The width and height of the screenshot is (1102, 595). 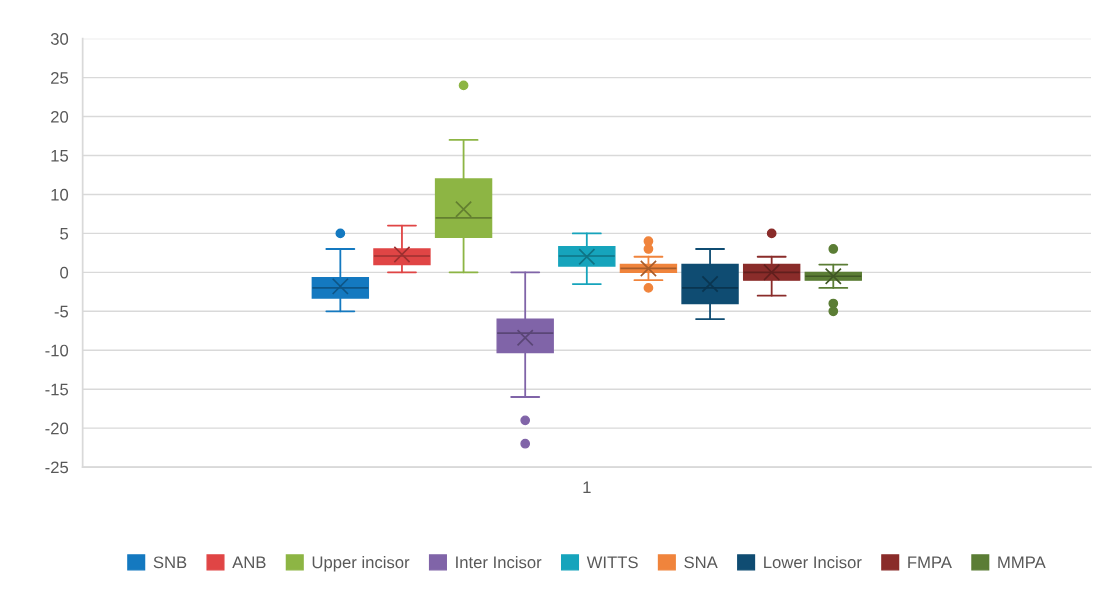 What do you see at coordinates (930, 562) in the screenshot?
I see `legend-label: FMPA` at bounding box center [930, 562].